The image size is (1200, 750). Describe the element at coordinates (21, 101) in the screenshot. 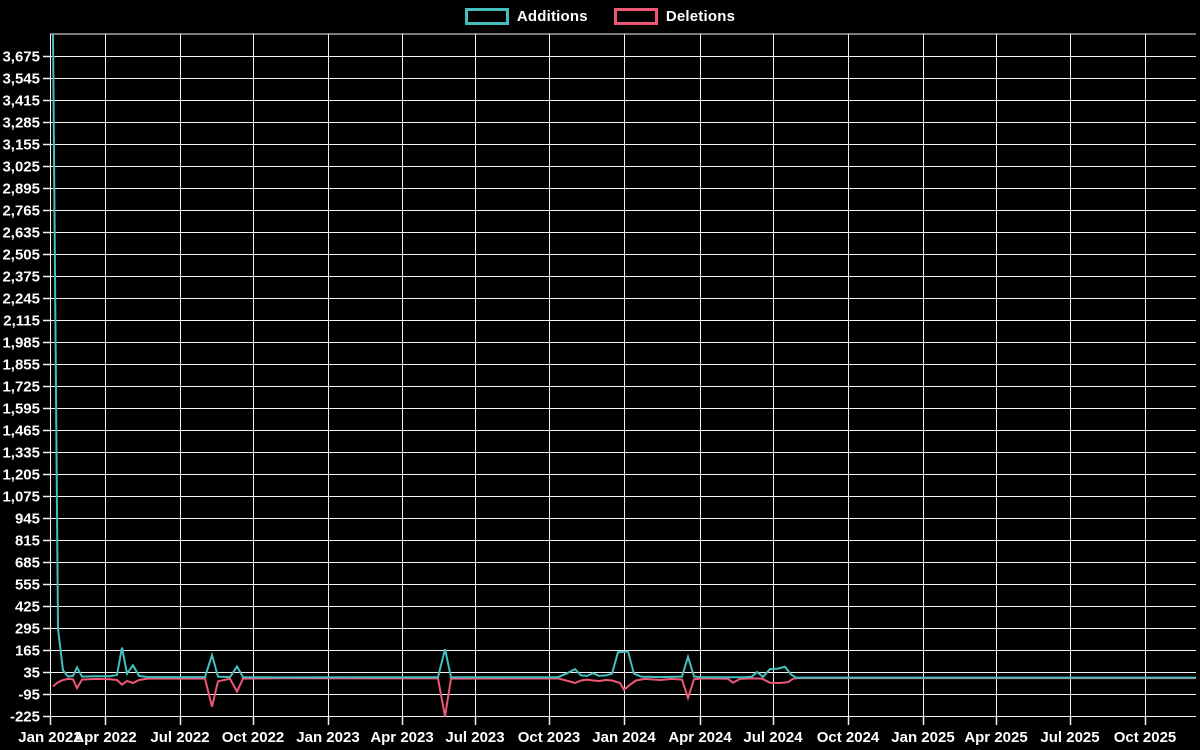

I see `y-tick-label: 3,415` at that location.